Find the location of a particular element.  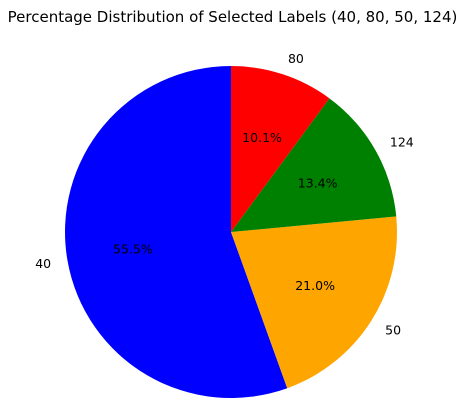

category-label-50: 50 is located at coordinates (393, 329).